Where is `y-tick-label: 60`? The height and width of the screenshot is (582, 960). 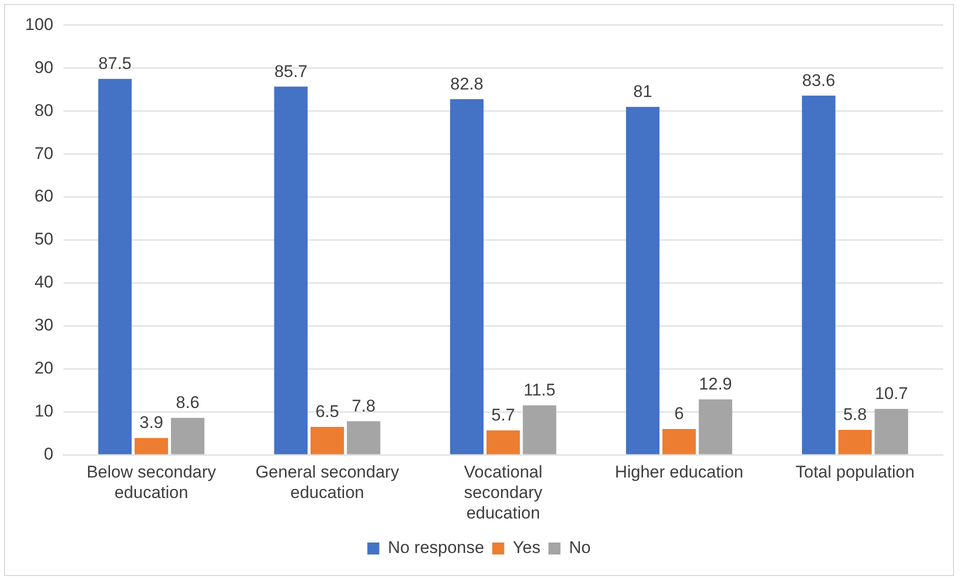 y-tick-label: 60 is located at coordinates (44, 196).